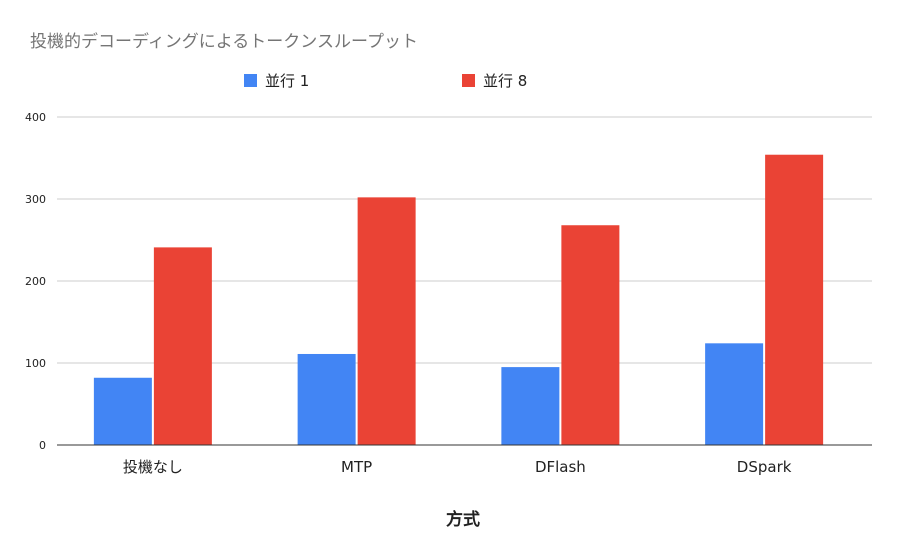 The image size is (899, 557). I want to click on x-tick-label: DSpark, so click(764, 467).